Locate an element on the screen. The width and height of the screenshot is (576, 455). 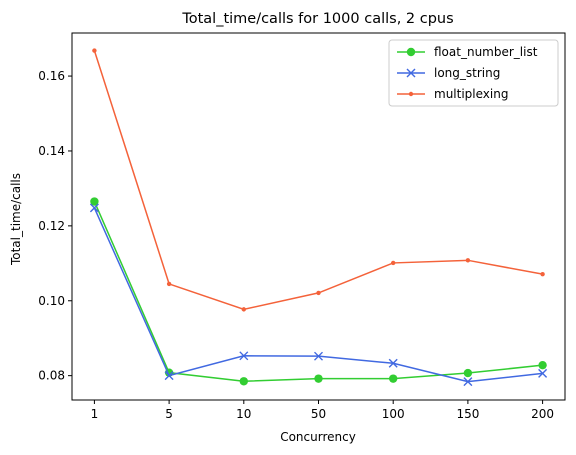
y-axis: 0.08 0.10 0.12 0.14 0.16 is located at coordinates (55, 226).